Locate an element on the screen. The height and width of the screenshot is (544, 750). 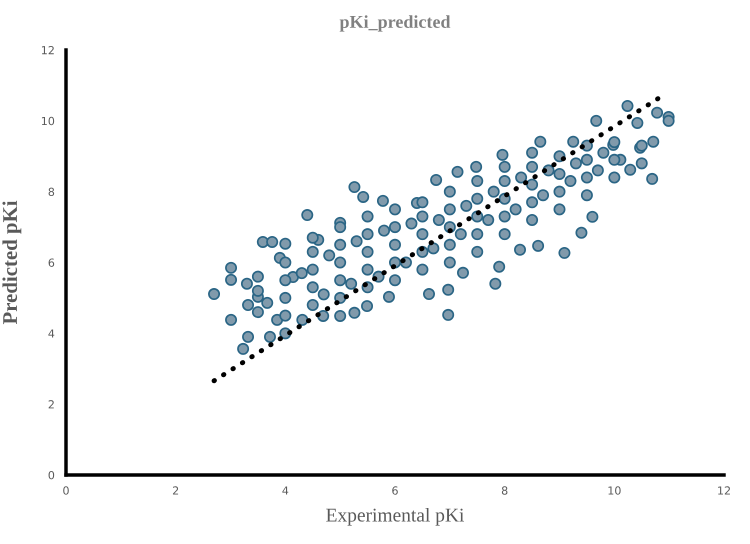
y-axis-title: Predicted pKi is located at coordinates (12, 262).